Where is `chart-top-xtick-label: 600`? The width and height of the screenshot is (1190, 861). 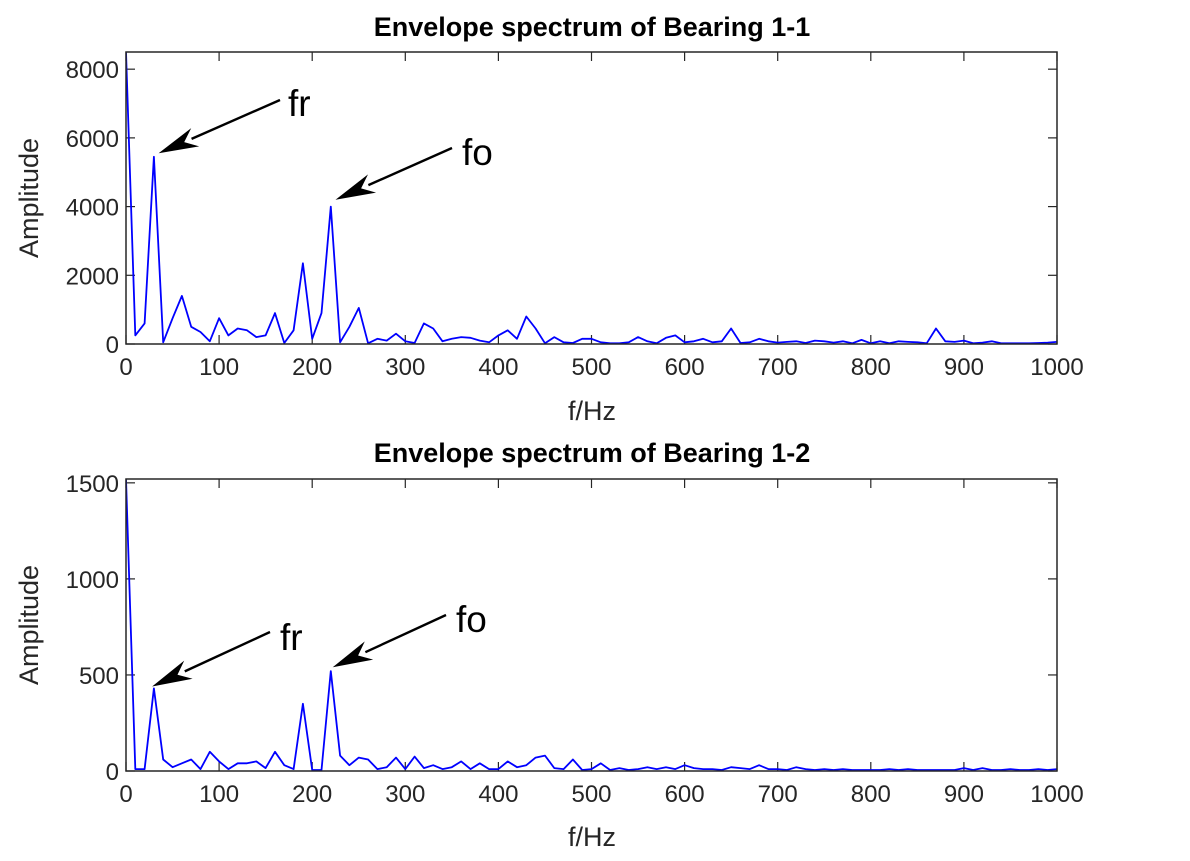 chart-top-xtick-label: 600 is located at coordinates (685, 367).